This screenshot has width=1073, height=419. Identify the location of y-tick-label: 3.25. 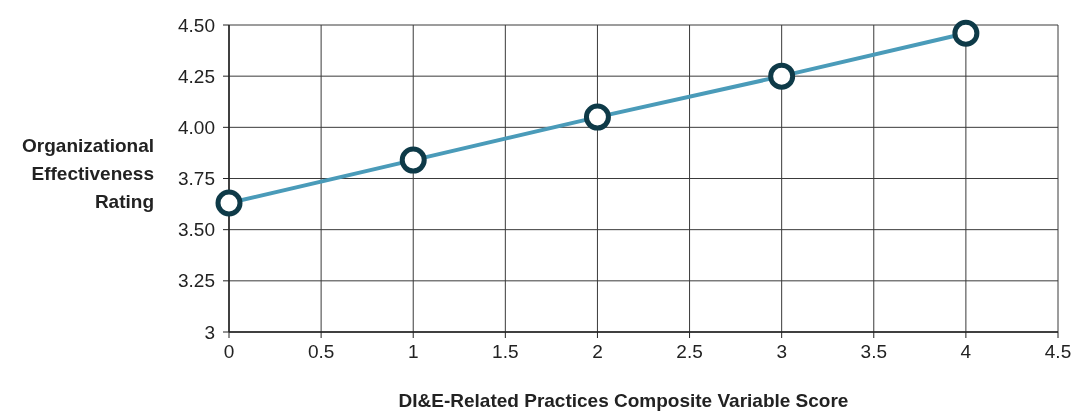
(196, 281).